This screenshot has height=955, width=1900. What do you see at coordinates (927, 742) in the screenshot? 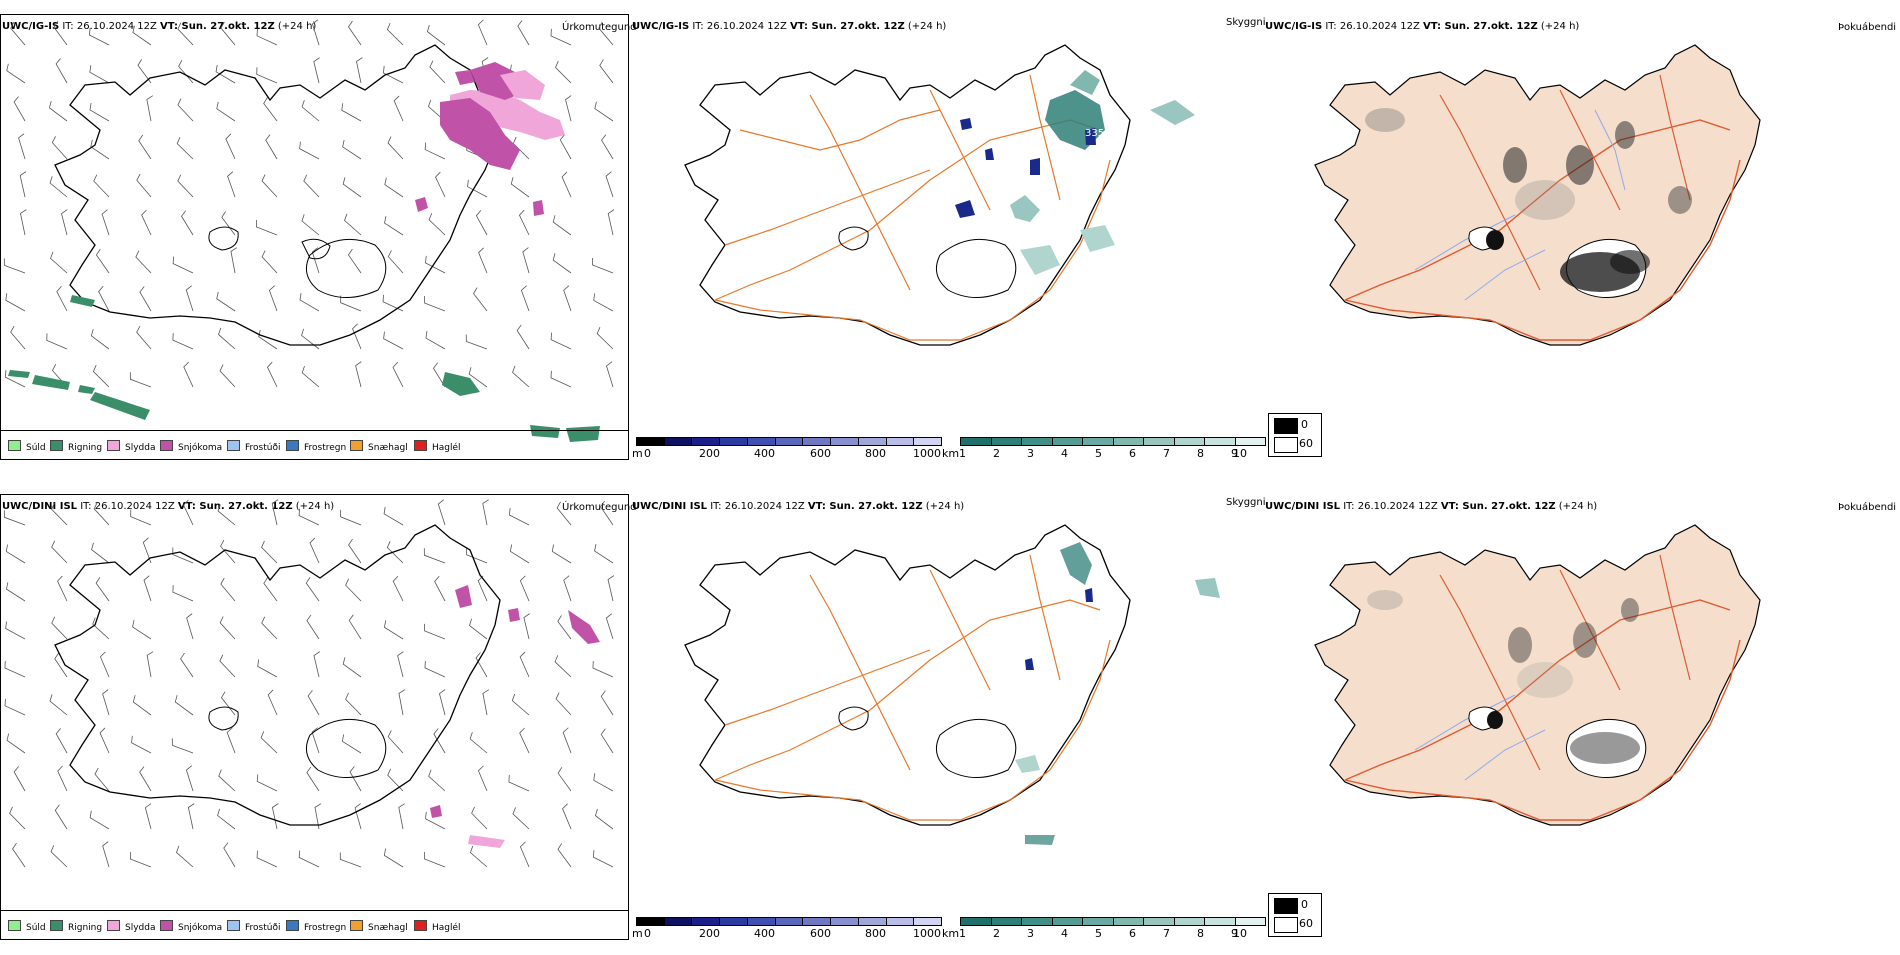
I see `glaciers` at bounding box center [927, 742].